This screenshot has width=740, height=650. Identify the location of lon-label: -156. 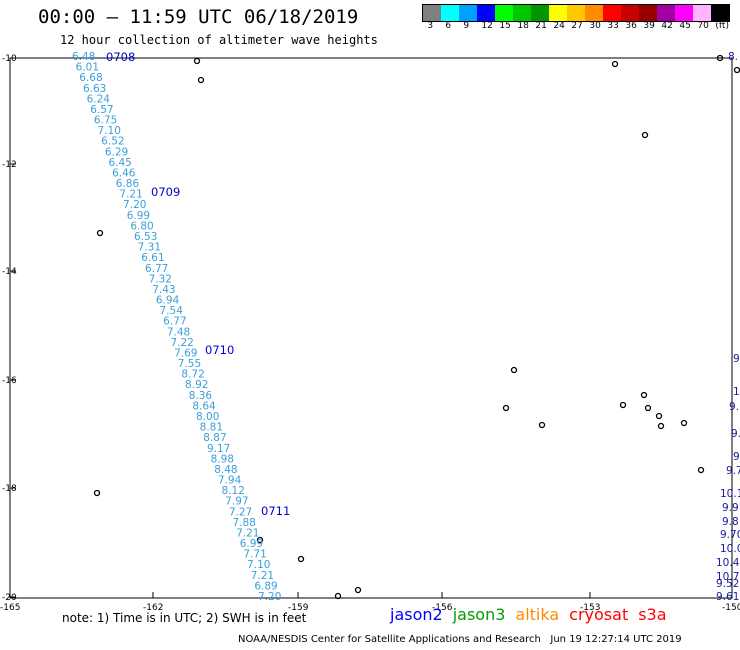
(442, 608).